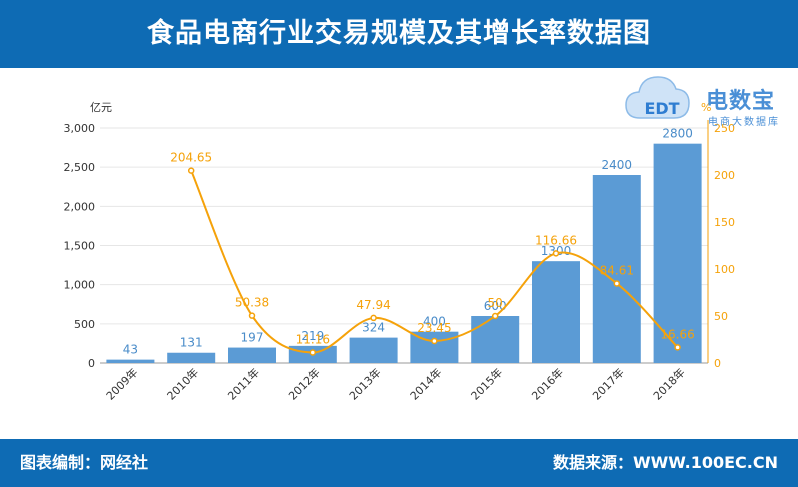  What do you see at coordinates (556, 240) in the screenshot?
I see `growth-value-label: 116.66` at bounding box center [556, 240].